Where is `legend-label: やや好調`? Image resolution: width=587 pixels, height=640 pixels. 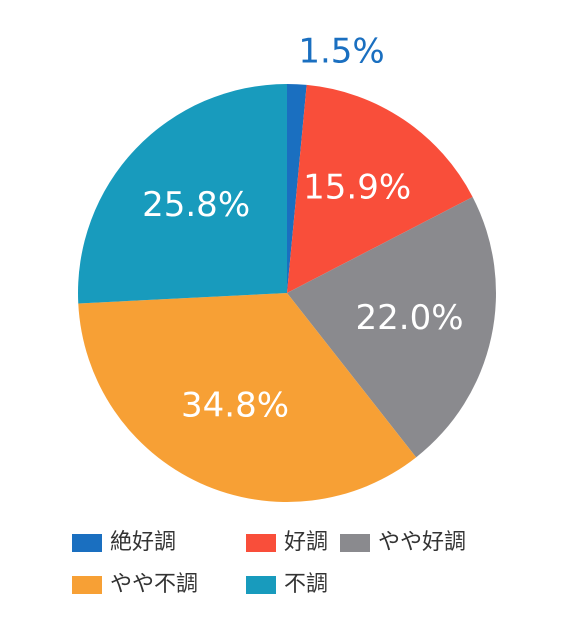 legend-label: やや好調 is located at coordinates (422, 542).